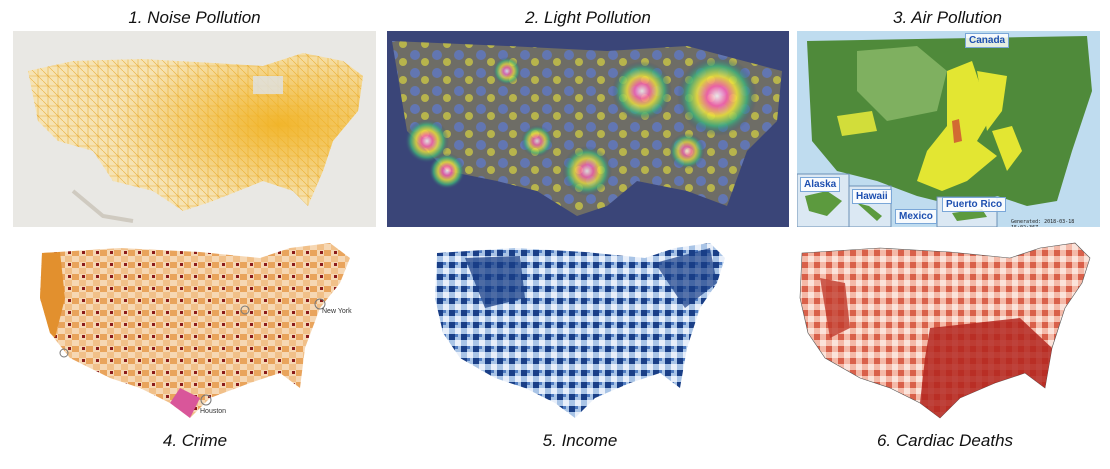  Describe the element at coordinates (195, 333) in the screenshot. I see `crime-map: New York Houston` at that location.